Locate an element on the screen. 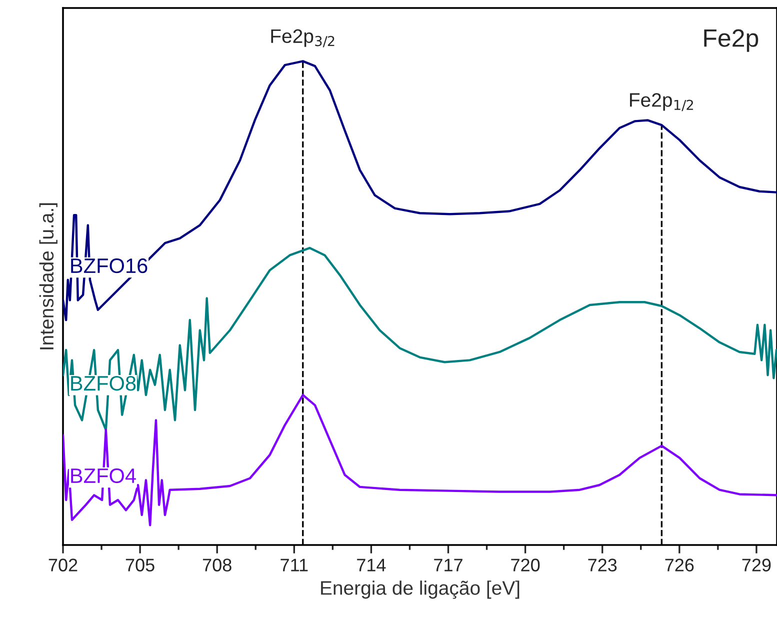  x-tick-label: 708 is located at coordinates (217, 565).